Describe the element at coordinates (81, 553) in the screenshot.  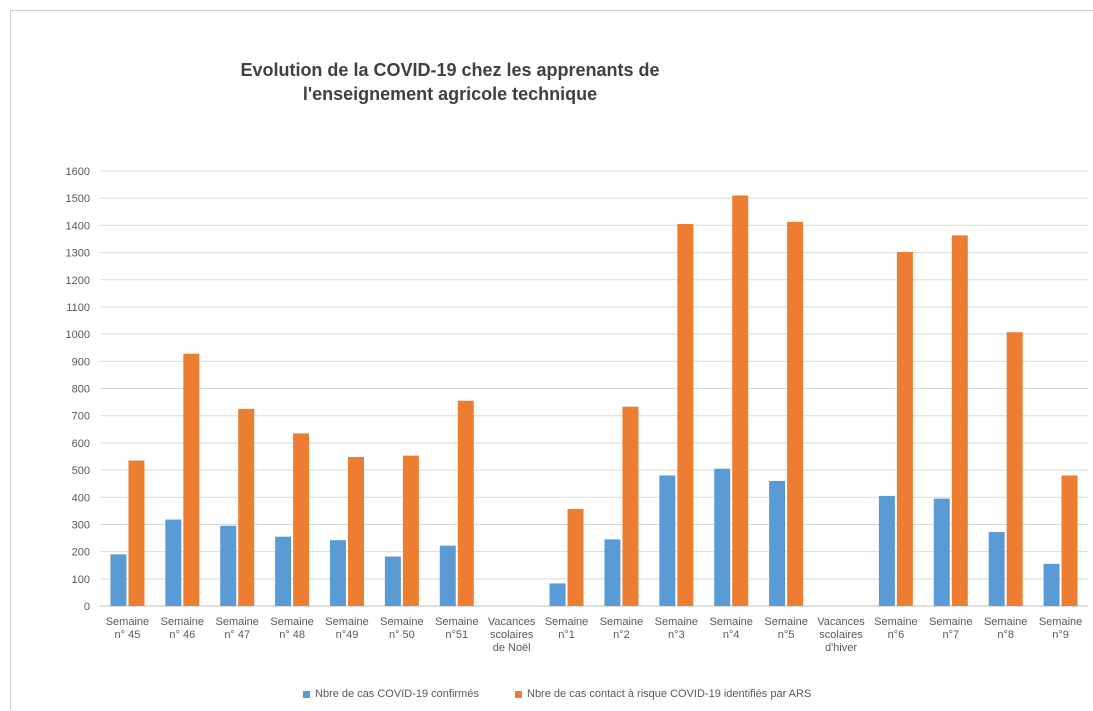
I see `y-tick-label: 200` at that location.